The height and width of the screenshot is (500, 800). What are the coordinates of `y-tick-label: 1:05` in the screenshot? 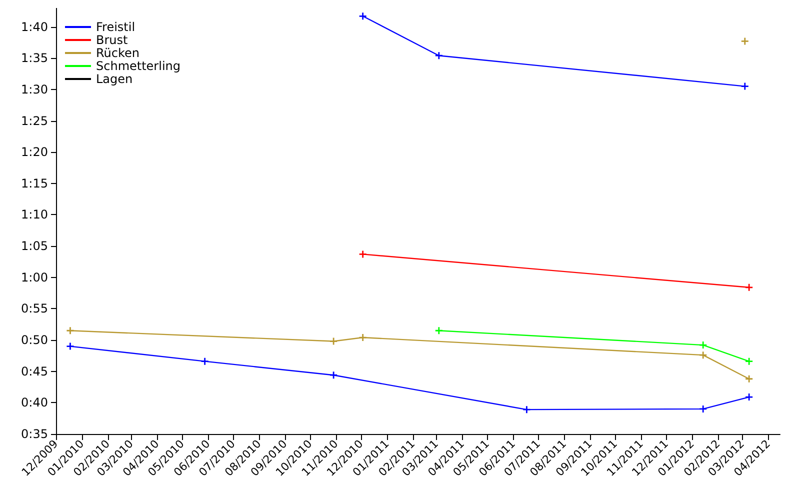 It's located at (34, 246).